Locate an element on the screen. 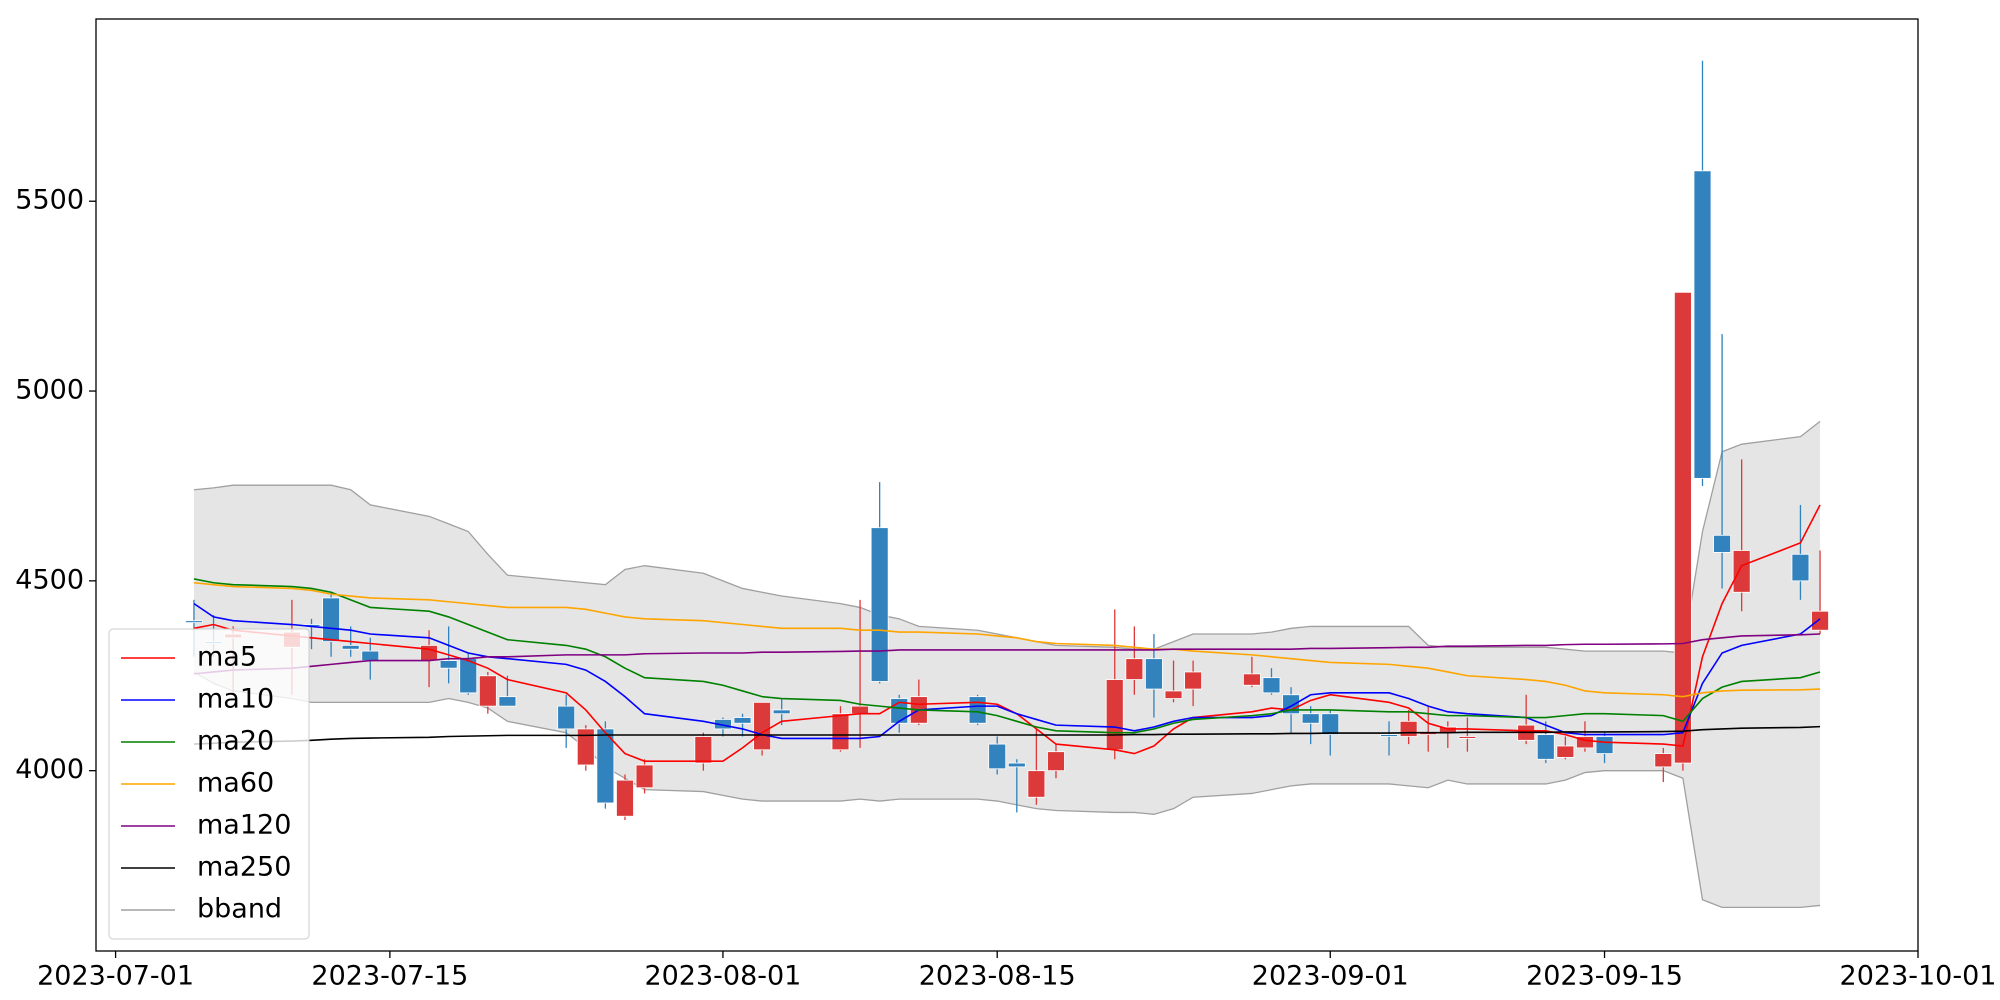 Image resolution: width=2000 pixels, height=1000 pixels. legend-label: ma5 is located at coordinates (227, 657).